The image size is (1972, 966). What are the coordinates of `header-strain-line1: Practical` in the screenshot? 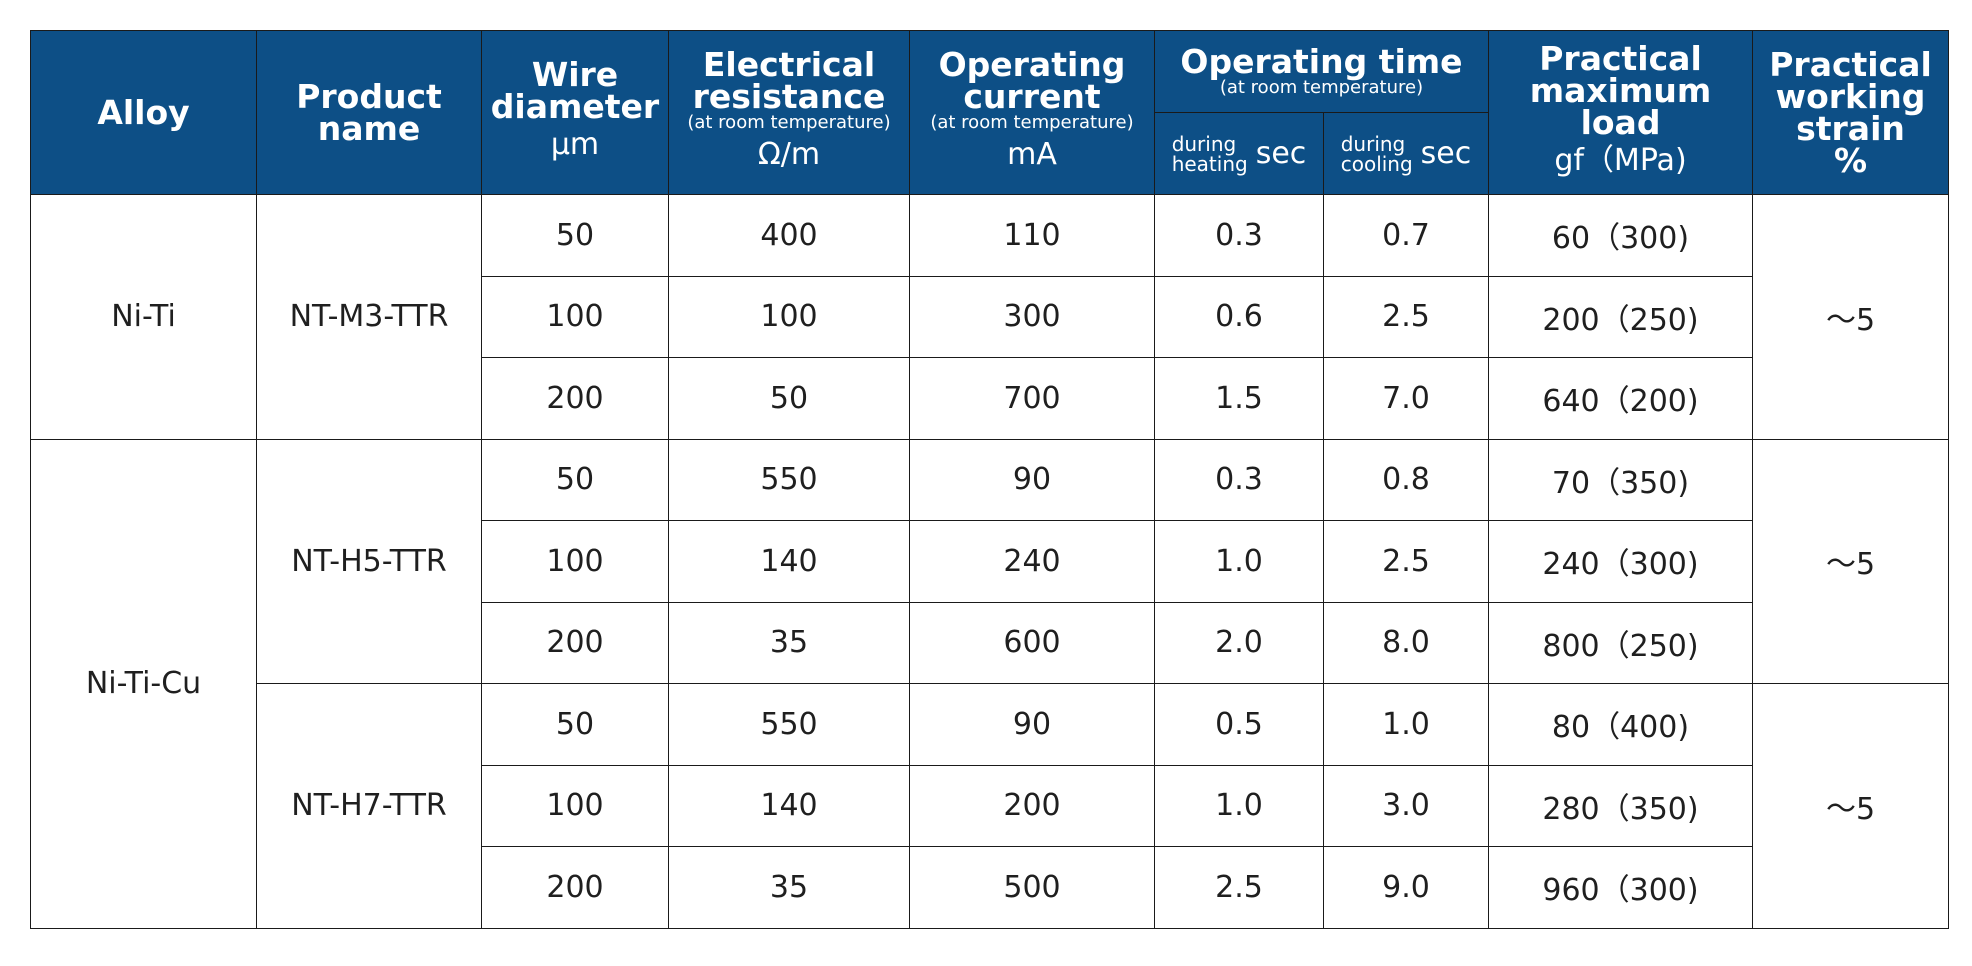 It's located at (1850, 64).